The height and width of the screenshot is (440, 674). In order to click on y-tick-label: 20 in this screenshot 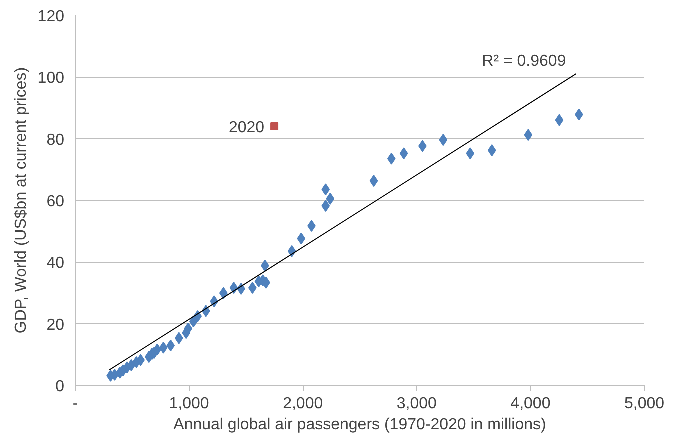, I will do `click(55, 325)`.